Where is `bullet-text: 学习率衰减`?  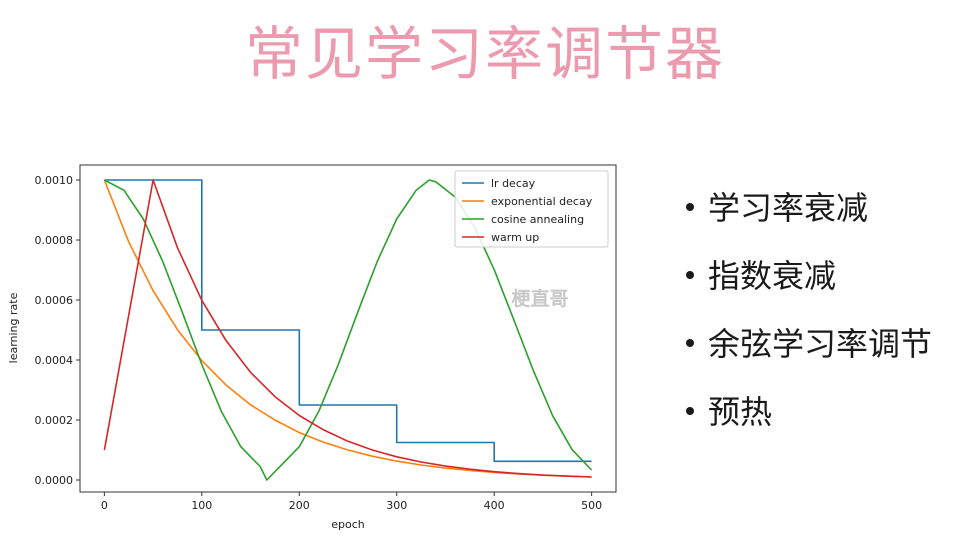
bullet-text: 学习率衰减 is located at coordinates (788, 208).